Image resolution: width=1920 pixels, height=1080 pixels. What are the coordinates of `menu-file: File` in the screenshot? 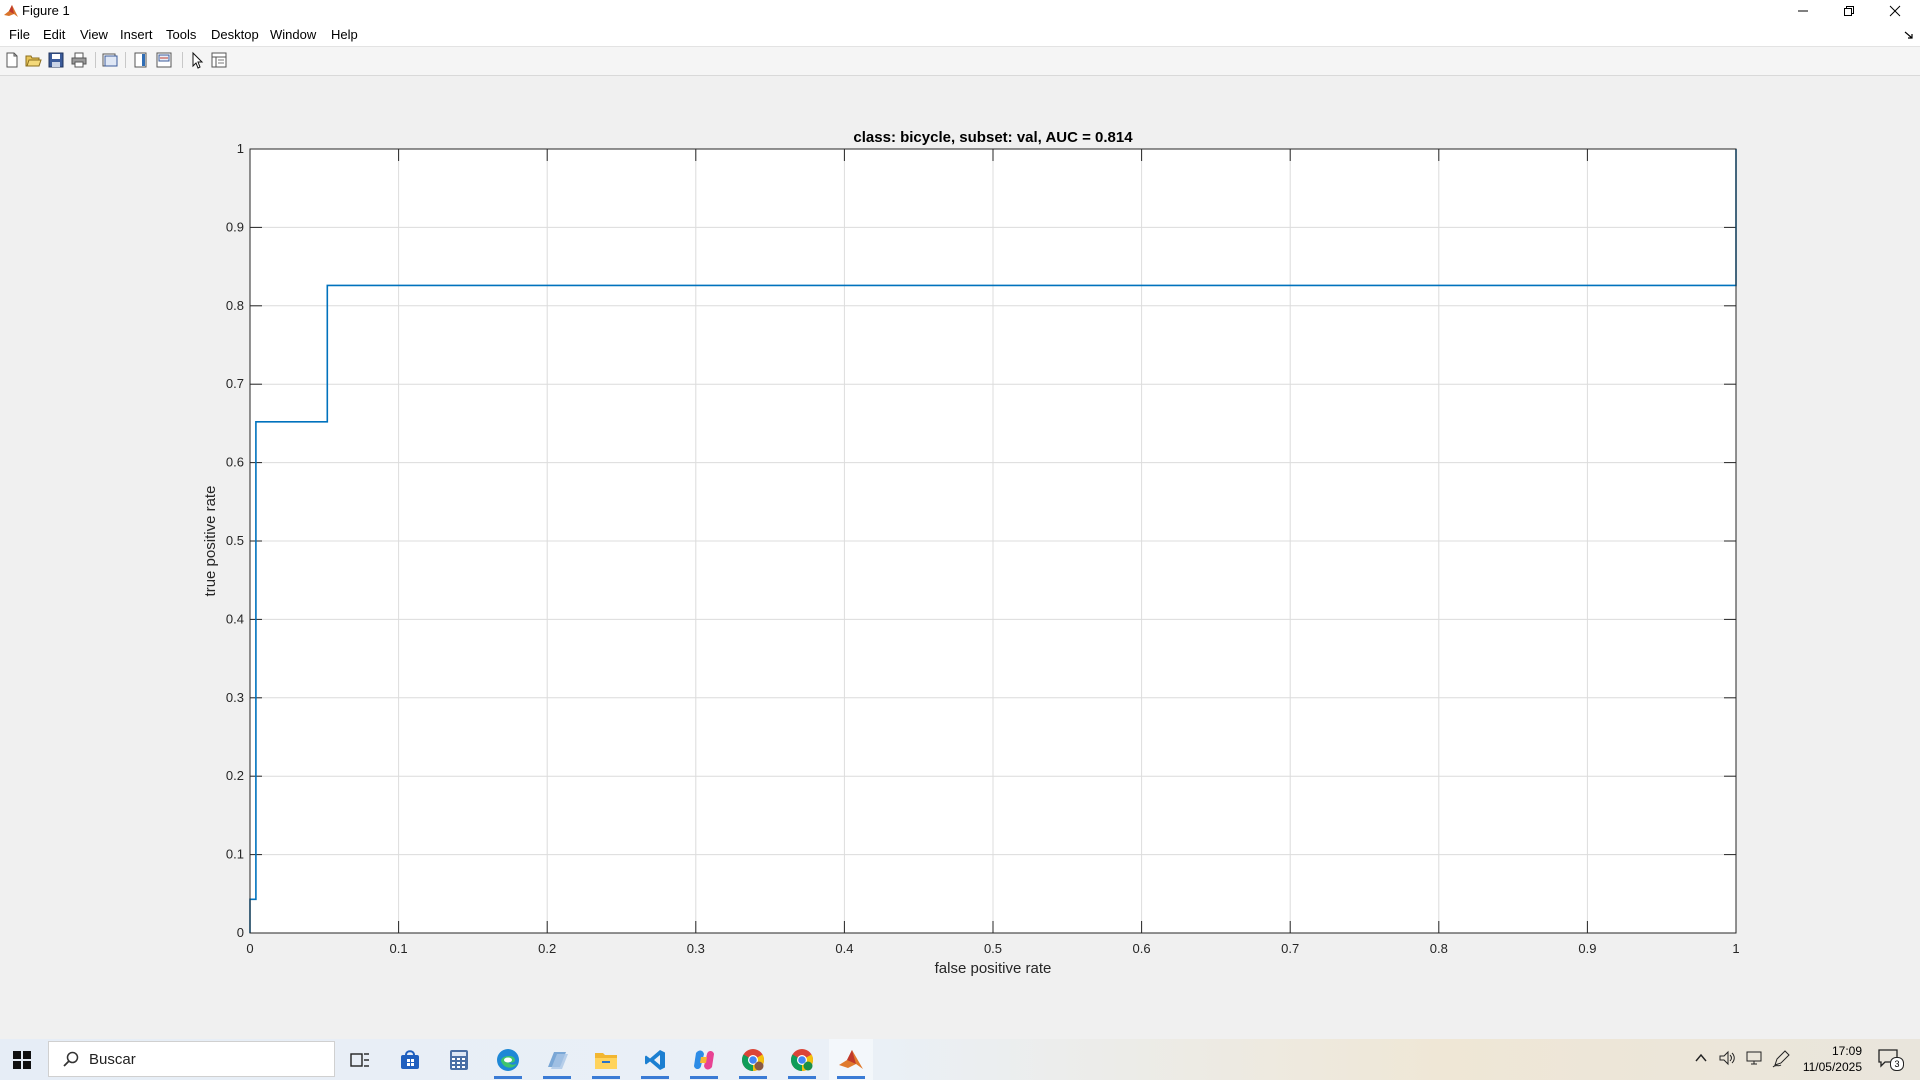 It's located at (19, 34).